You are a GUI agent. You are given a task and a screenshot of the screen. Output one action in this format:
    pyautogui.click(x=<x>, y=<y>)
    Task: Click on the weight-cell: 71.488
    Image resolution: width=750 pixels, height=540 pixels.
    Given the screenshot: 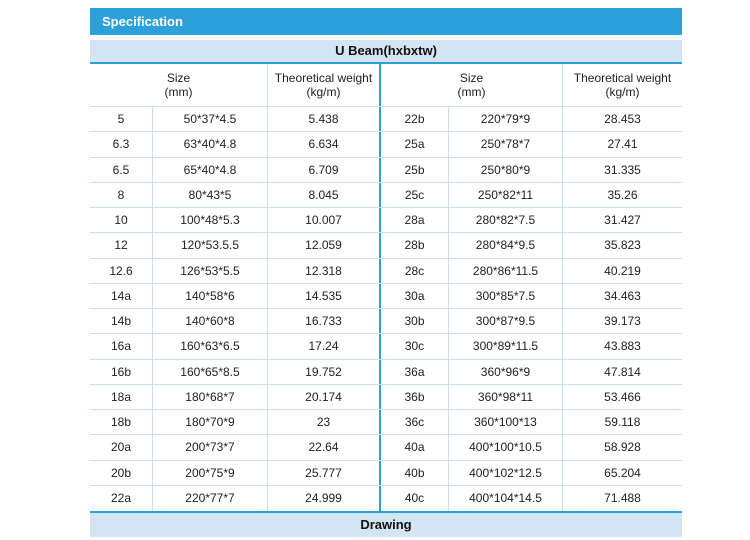 What is the action you would take?
    pyautogui.click(x=622, y=498)
    